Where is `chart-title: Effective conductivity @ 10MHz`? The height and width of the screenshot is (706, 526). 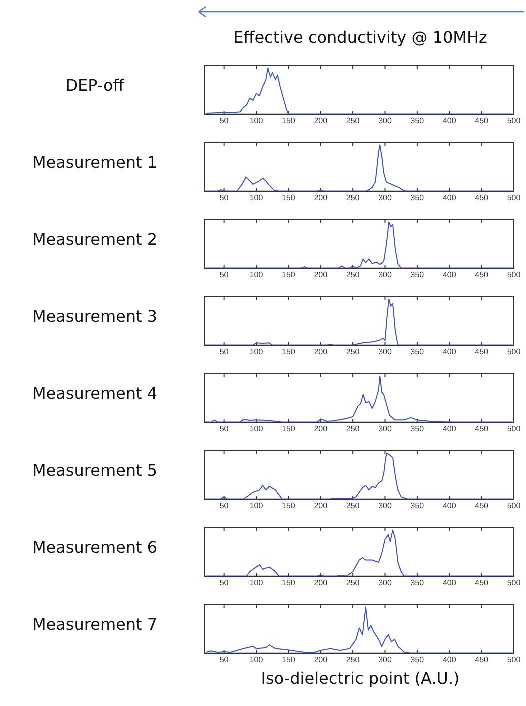
chart-title: Effective conductivity @ 10MHz is located at coordinates (360, 37).